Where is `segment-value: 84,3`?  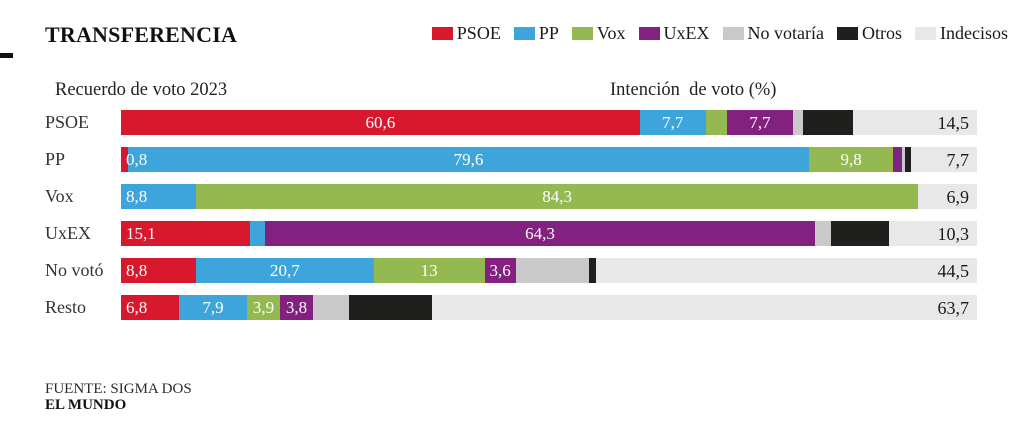 segment-value: 84,3 is located at coordinates (557, 196).